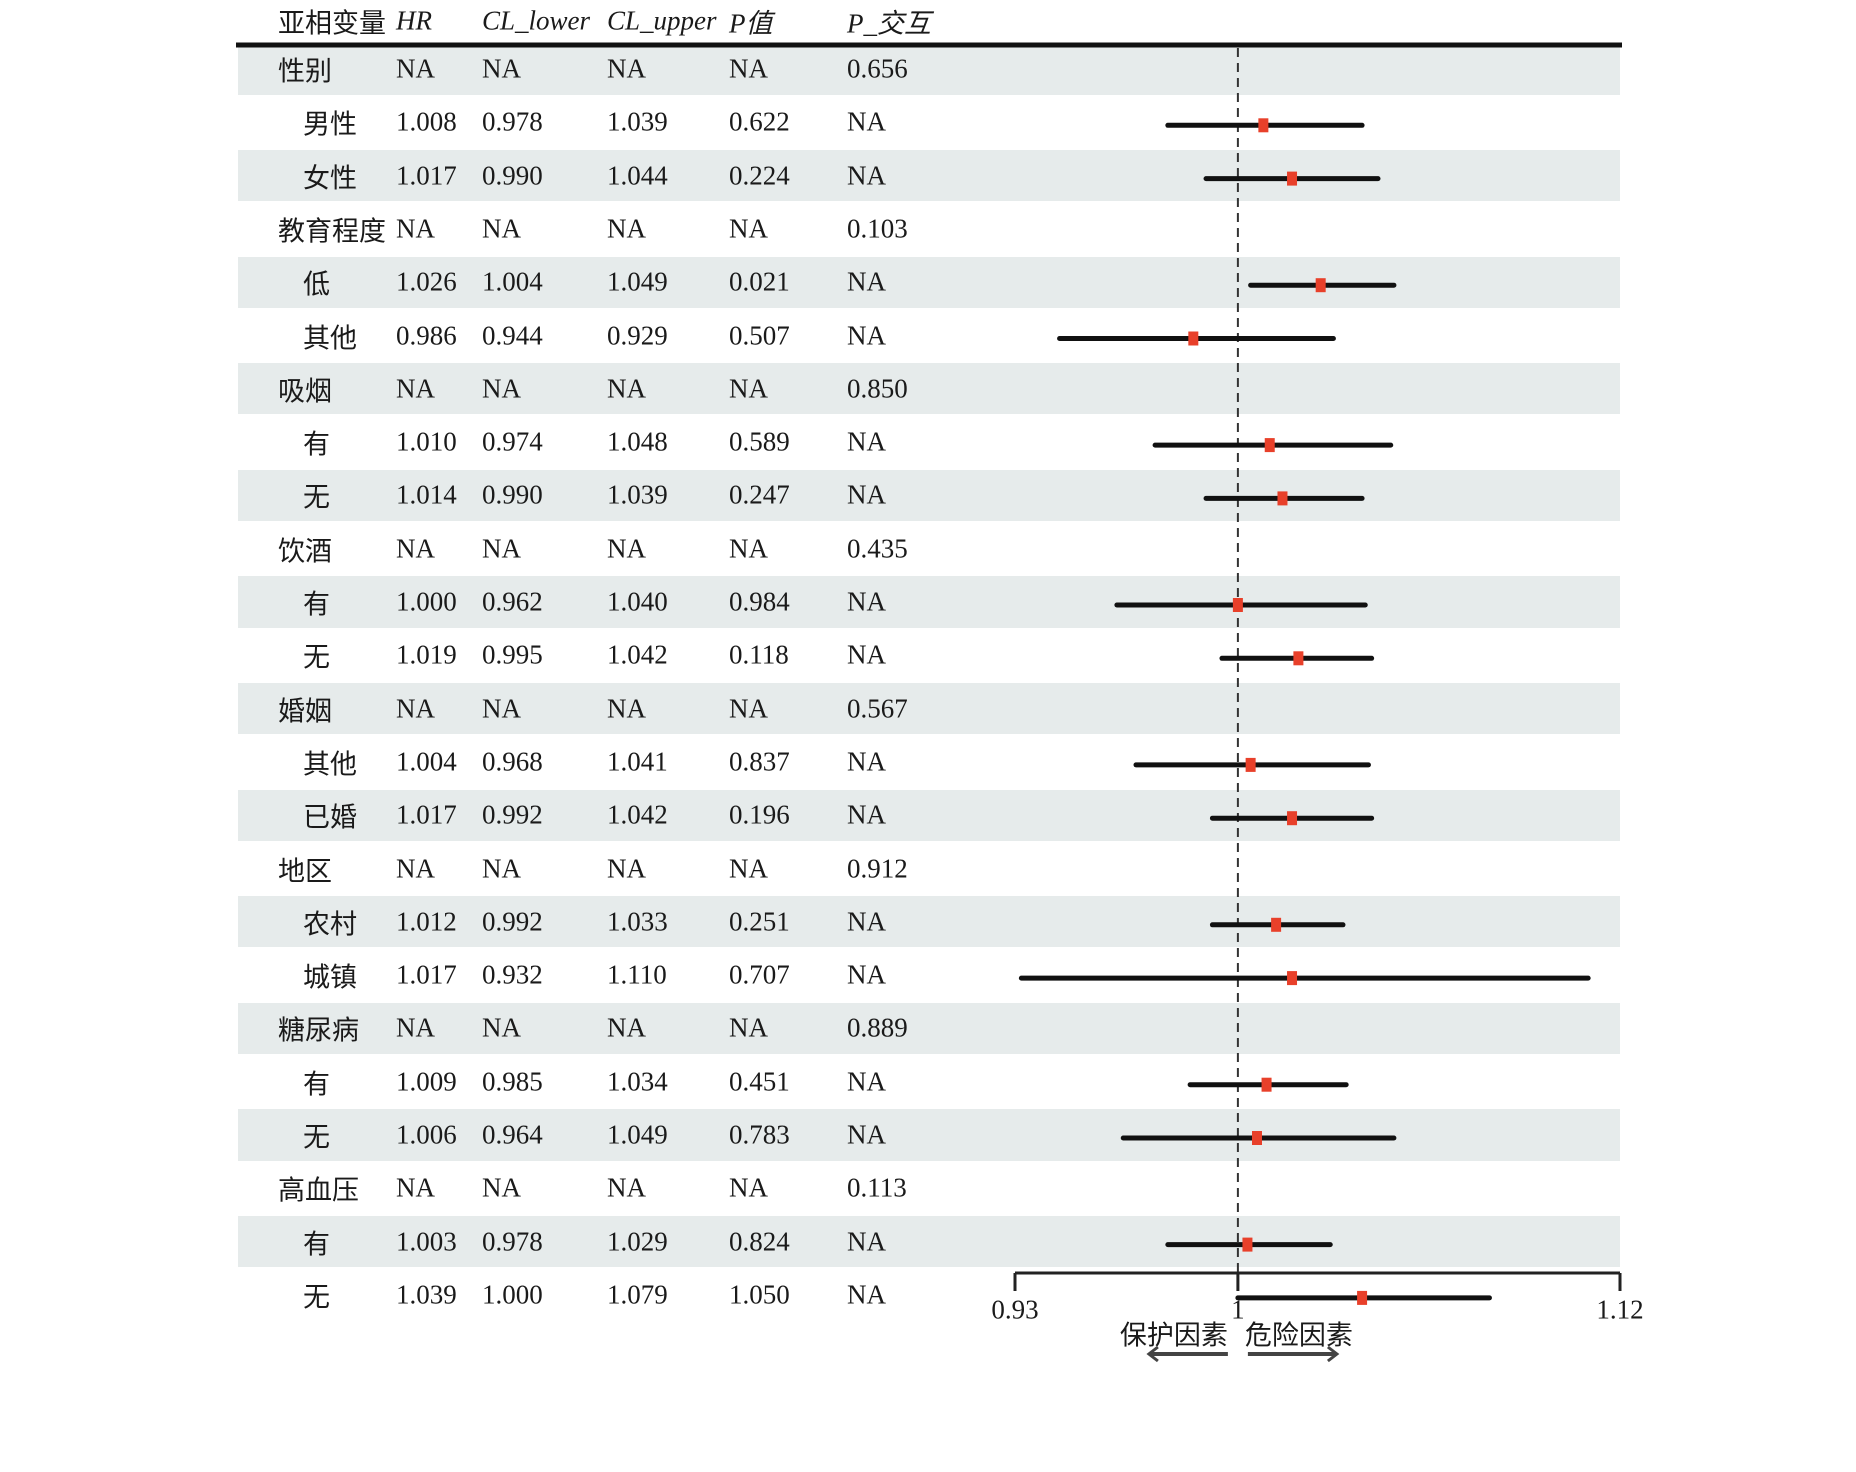 This screenshot has height=1472, width=1856. What do you see at coordinates (318, 1190) in the screenshot?
I see `group-label: 高血压` at bounding box center [318, 1190].